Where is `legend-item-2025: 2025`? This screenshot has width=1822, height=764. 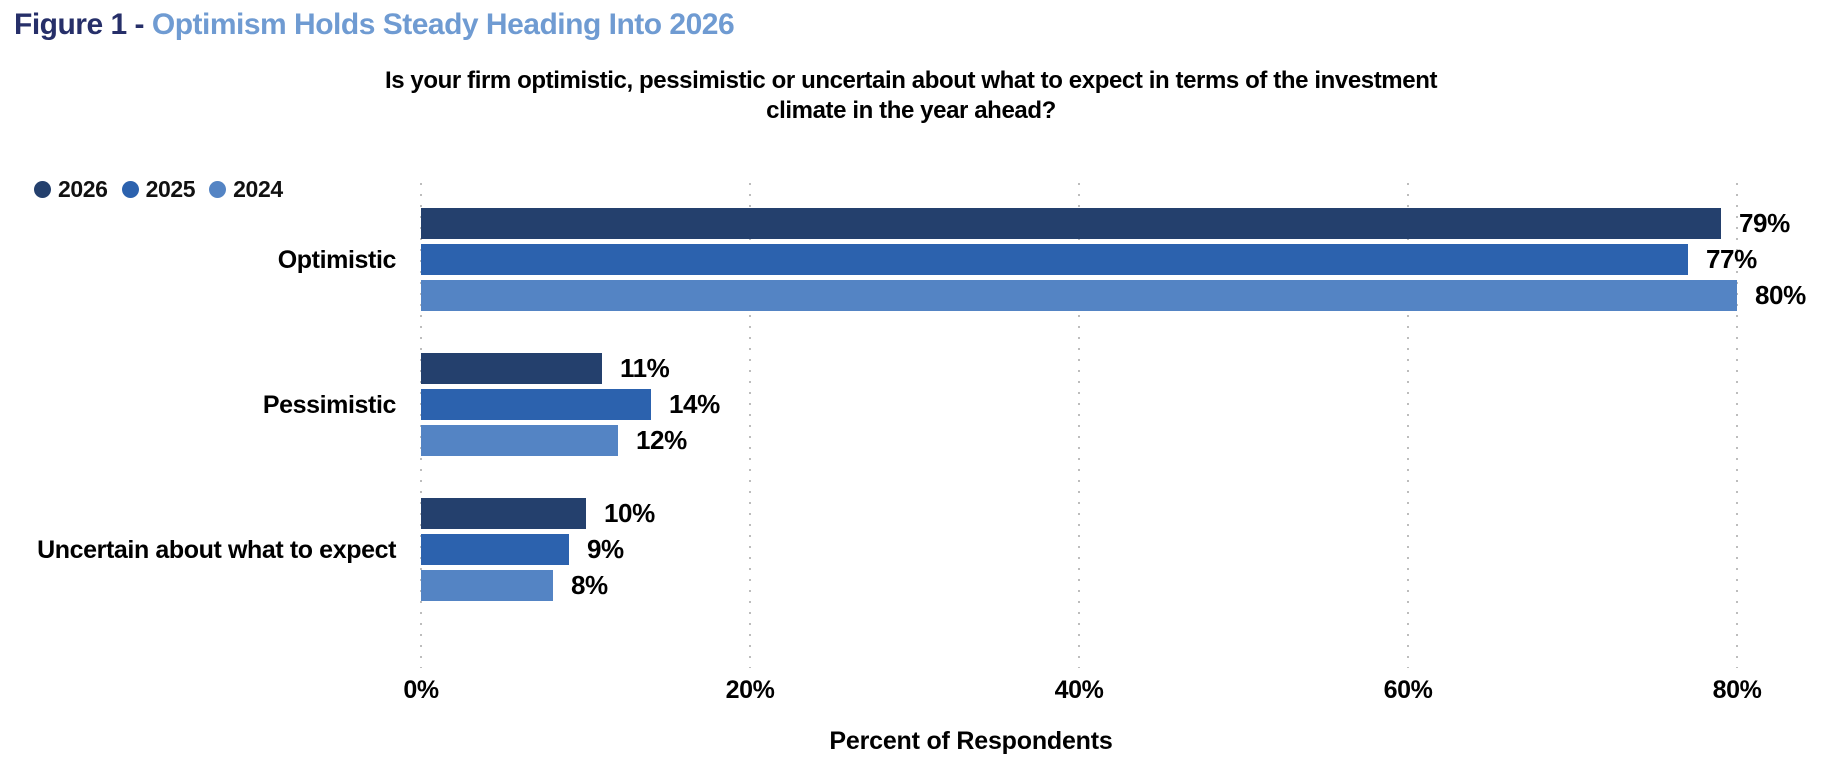
legend-item-2025: 2025 is located at coordinates (158, 189).